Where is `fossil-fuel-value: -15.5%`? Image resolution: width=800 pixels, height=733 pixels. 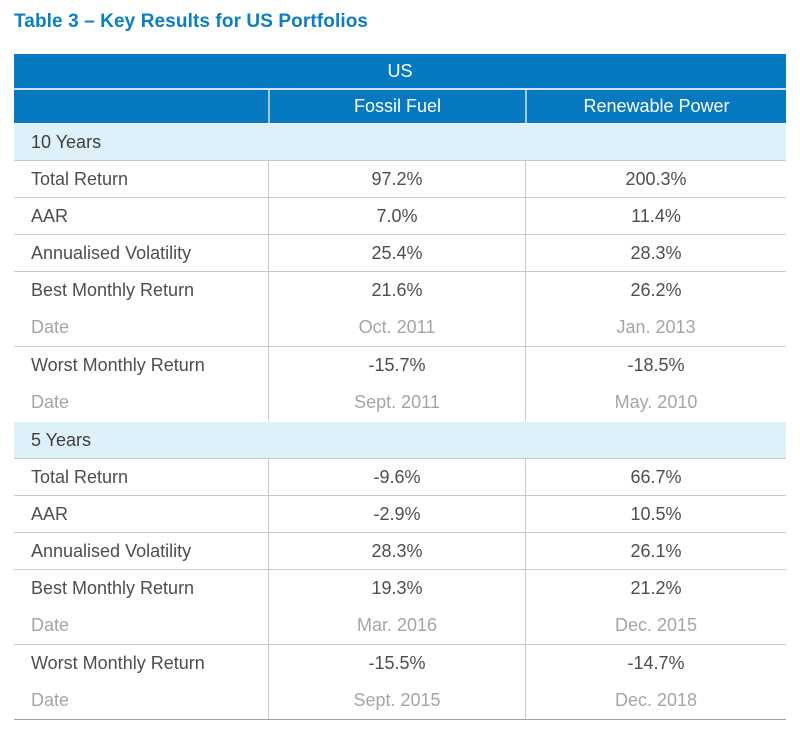
fossil-fuel-value: -15.5% is located at coordinates (397, 663).